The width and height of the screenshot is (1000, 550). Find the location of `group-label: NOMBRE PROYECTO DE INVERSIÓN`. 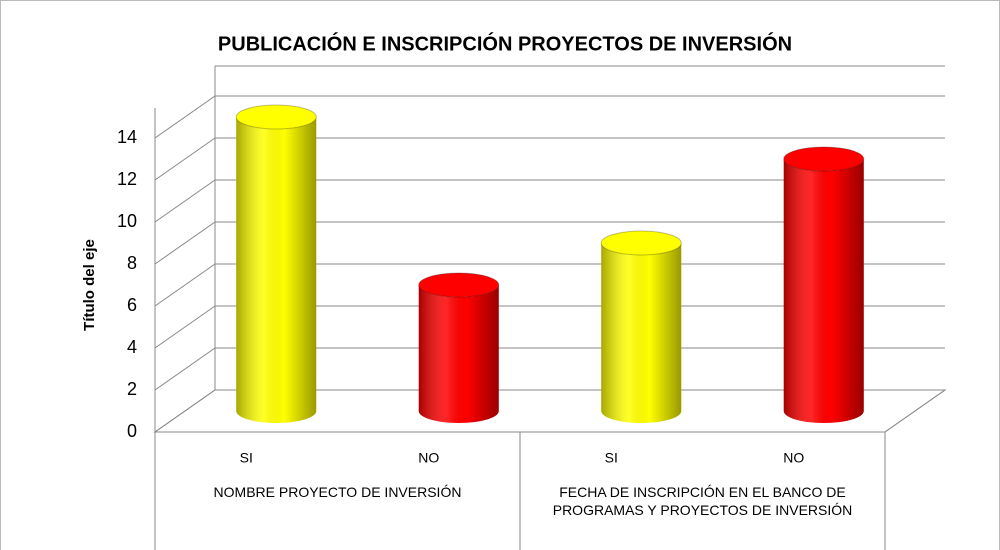

group-label: NOMBRE PROYECTO DE INVERSIÓN is located at coordinates (337, 492).